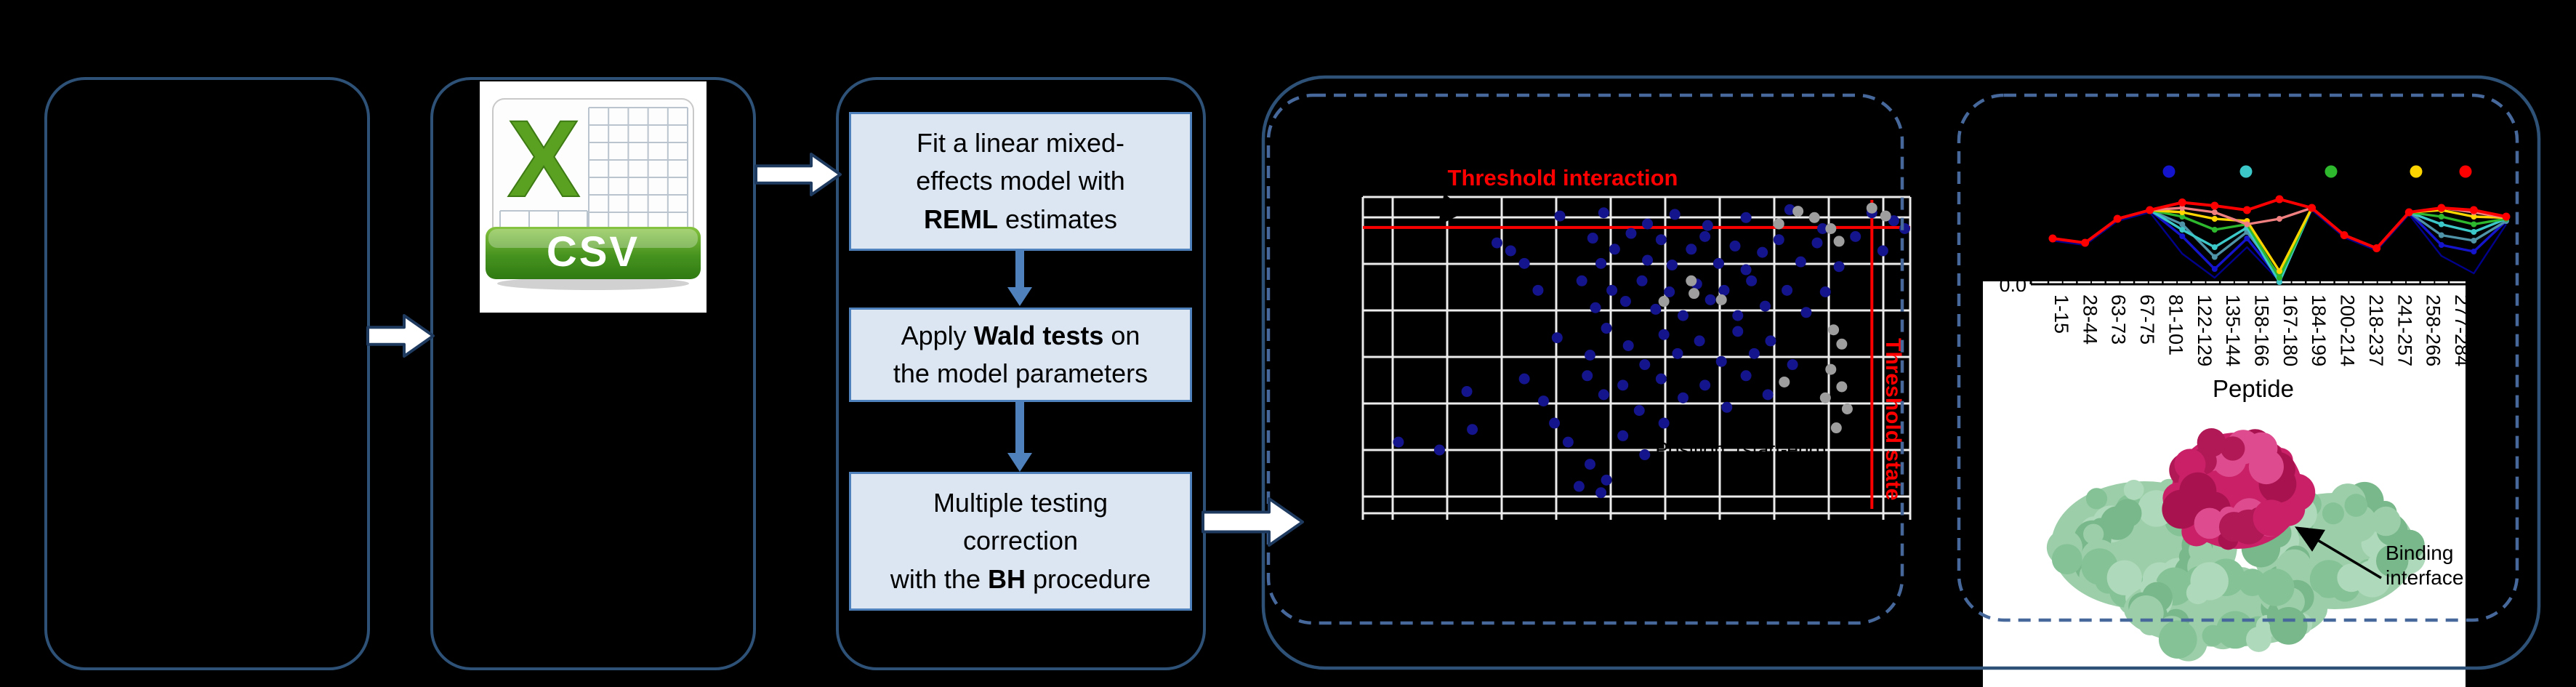  What do you see at coordinates (2012, 285) in the screenshot?
I see `y-axis-tick-label: 0.0` at bounding box center [2012, 285].